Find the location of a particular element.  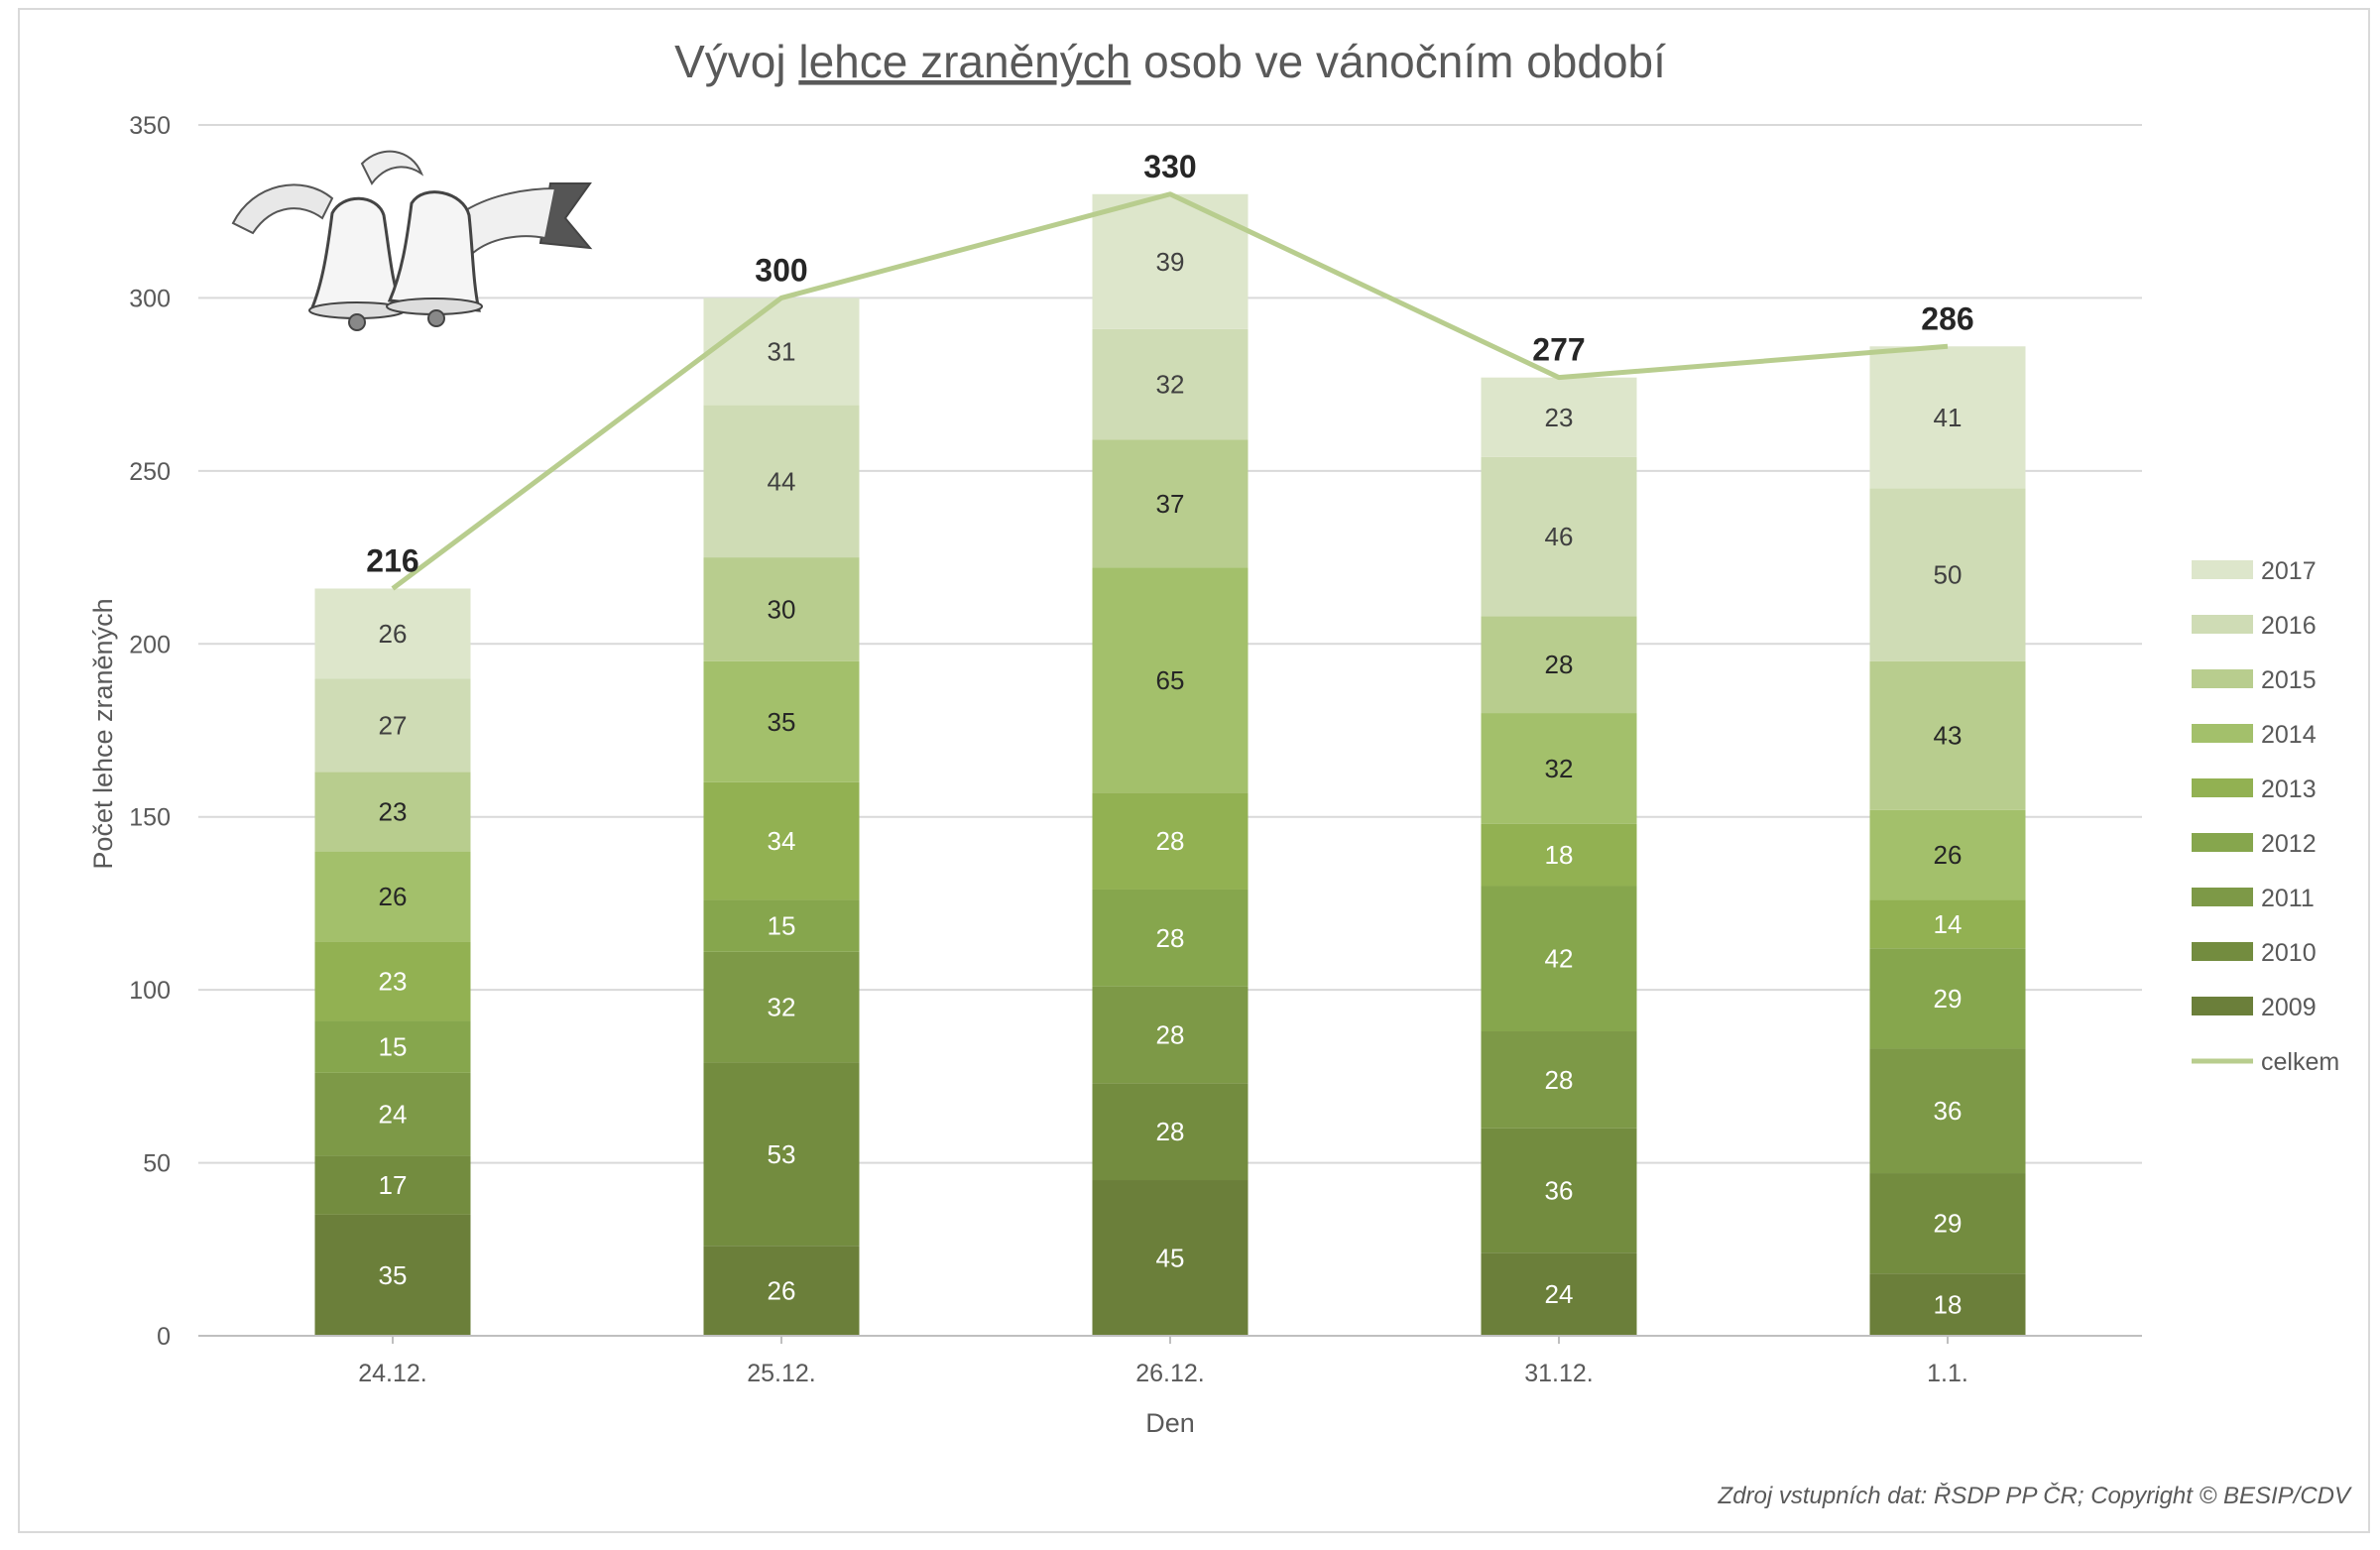

legend-swatch-2013 is located at coordinates (2222, 787).